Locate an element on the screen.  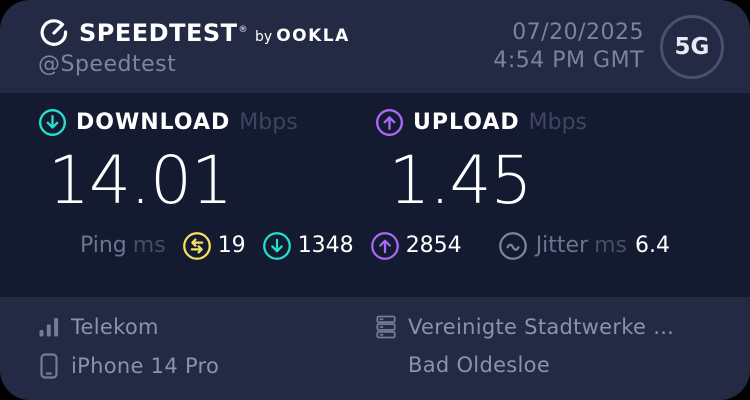
phone-icon is located at coordinates (49, 366).